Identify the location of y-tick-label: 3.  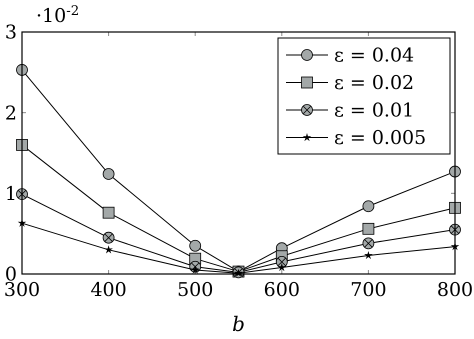
(10, 33).